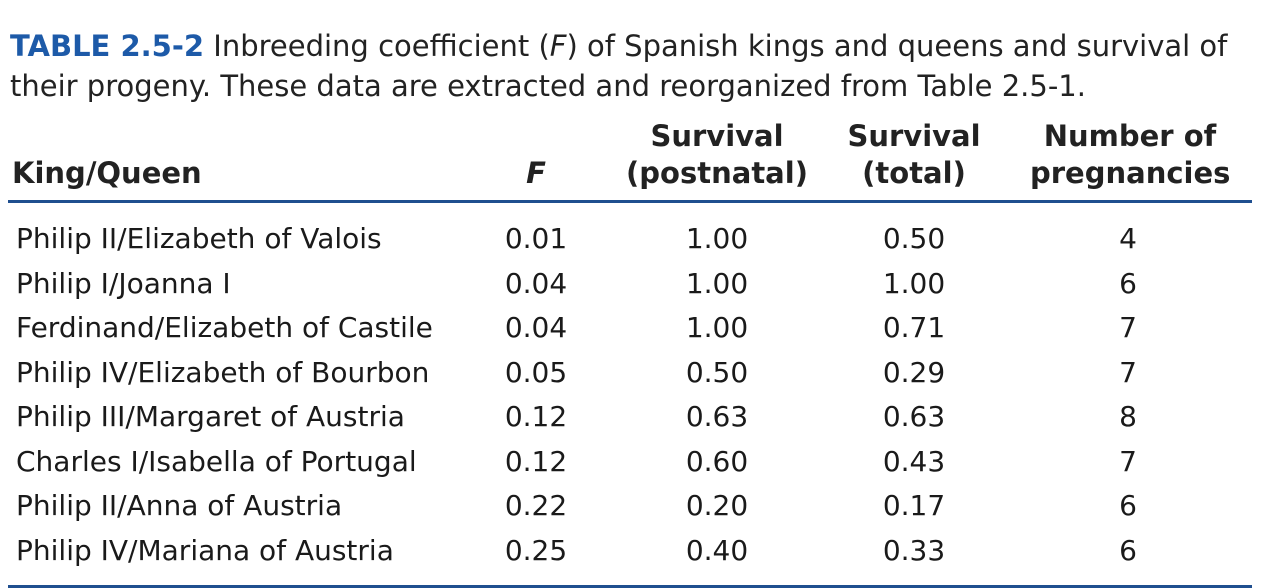  Describe the element at coordinates (914, 372) in the screenshot. I see `cell-survival-total: 0.29` at that location.